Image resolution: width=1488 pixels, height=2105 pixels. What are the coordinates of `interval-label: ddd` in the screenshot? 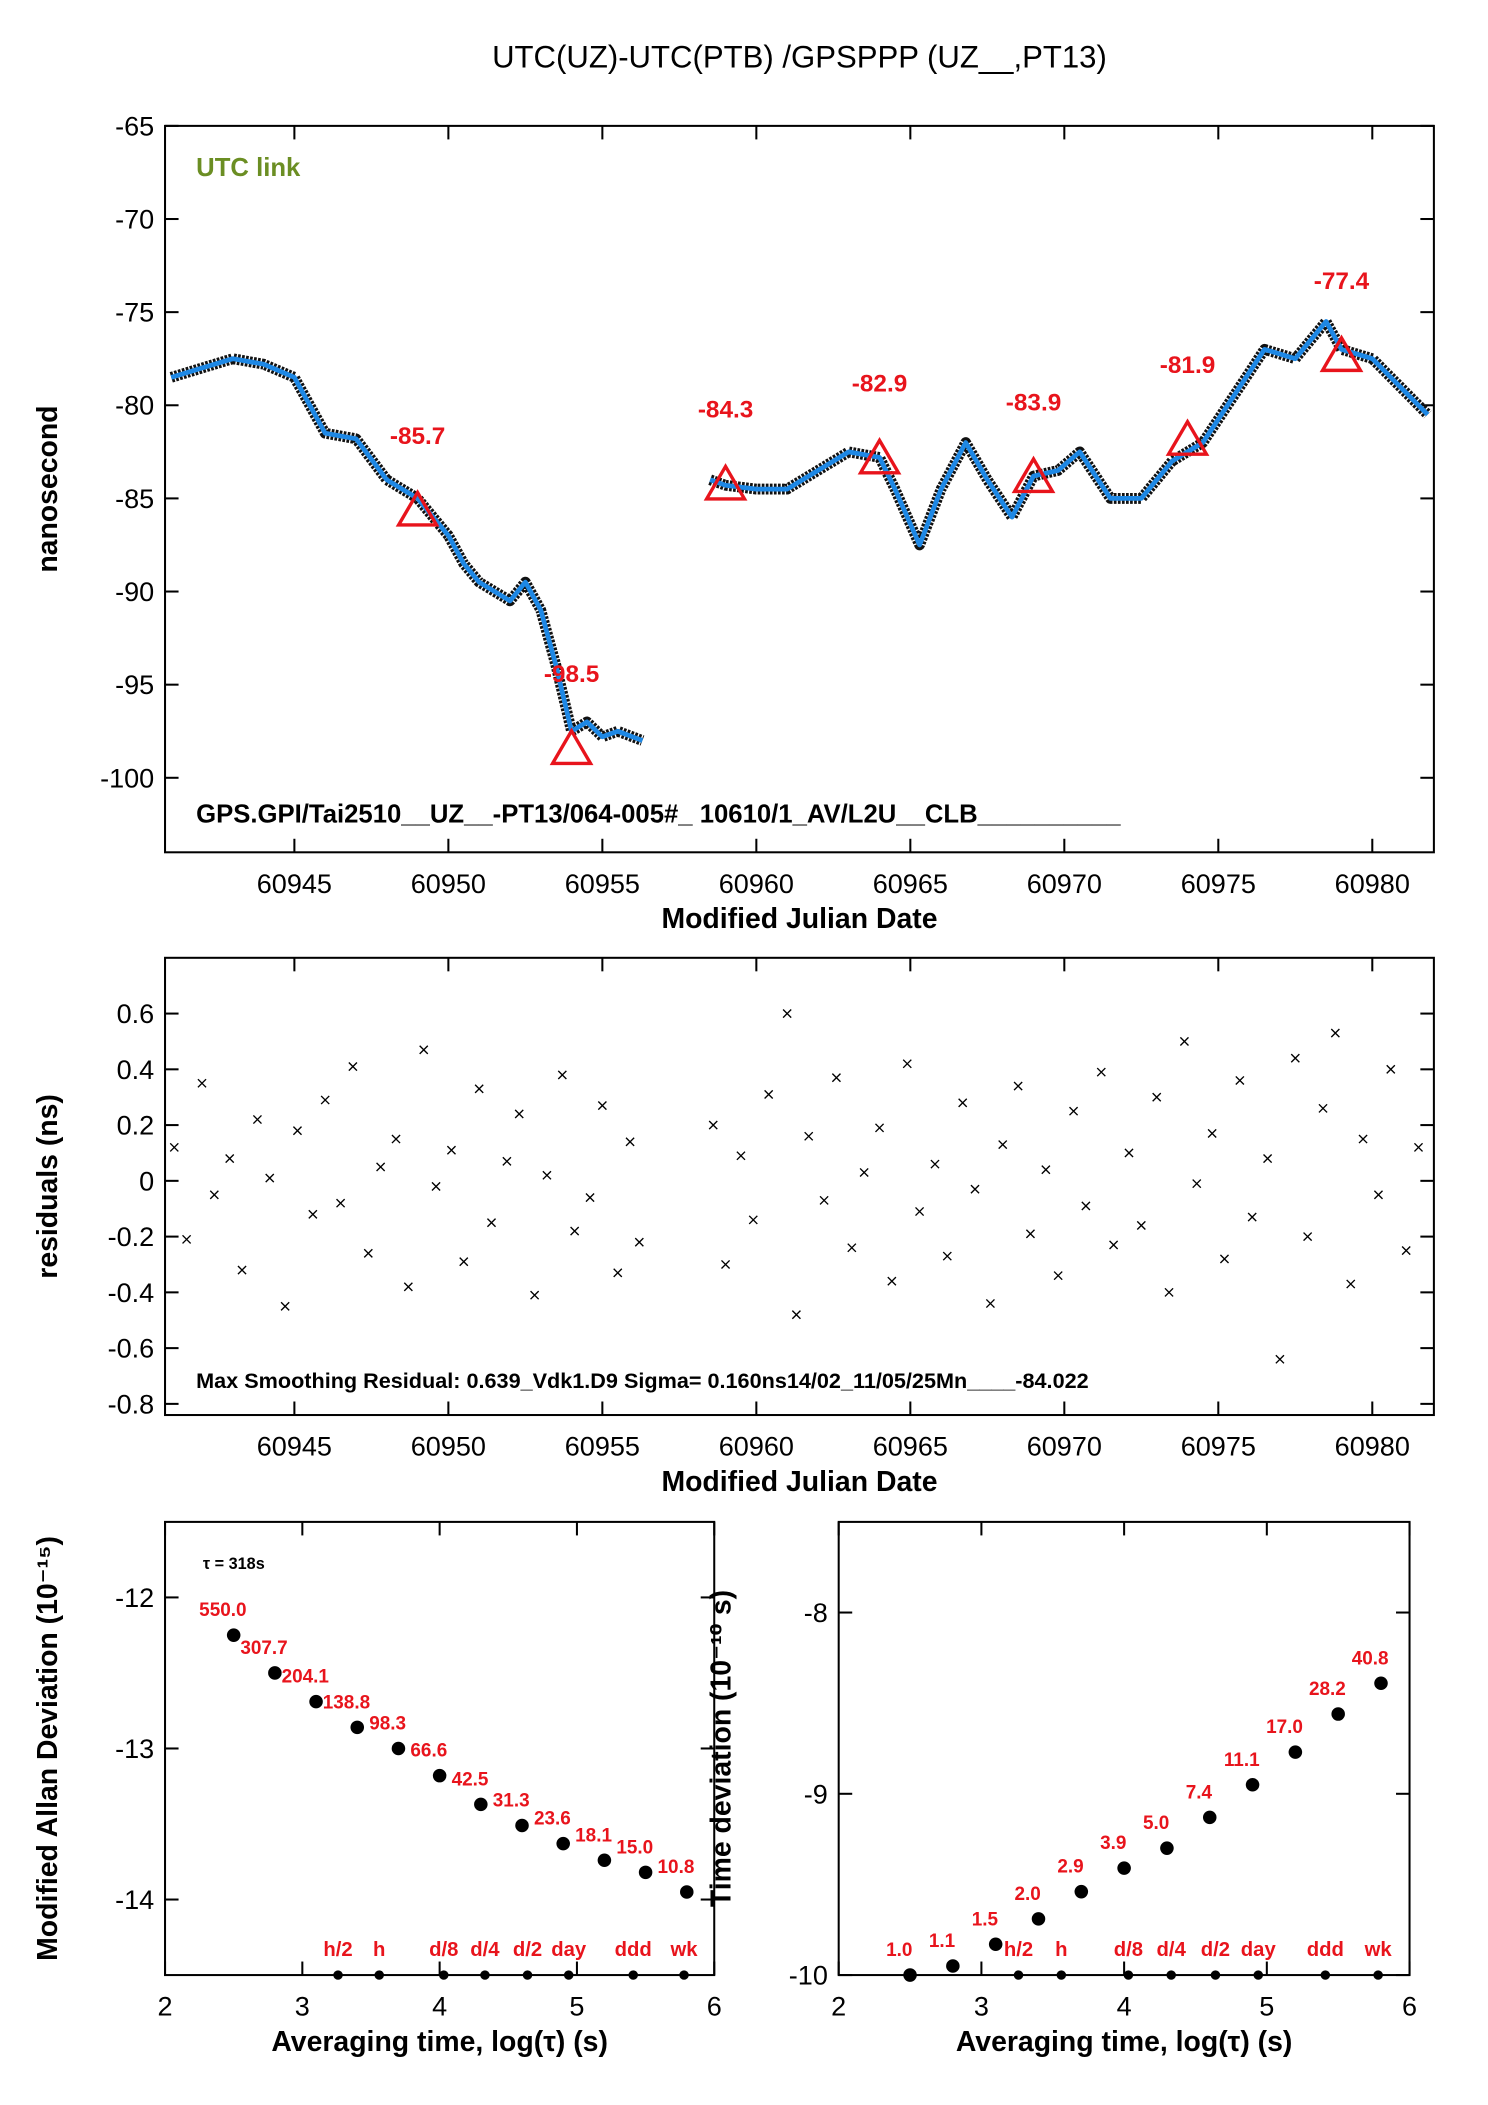 It's located at (633, 1950).